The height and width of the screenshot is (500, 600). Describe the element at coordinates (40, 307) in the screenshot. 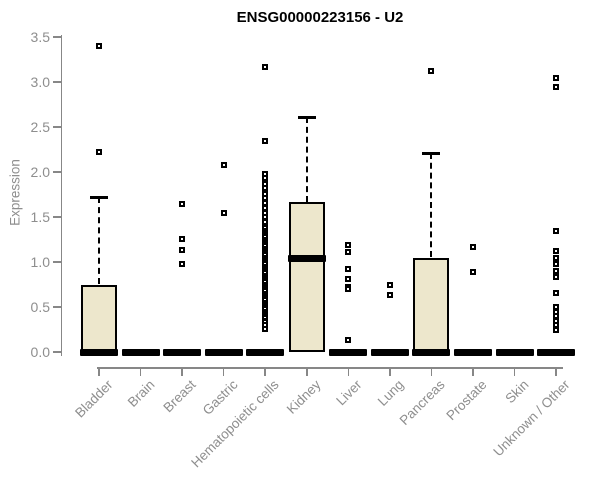

I see `y-tick-label: 0.5` at that location.